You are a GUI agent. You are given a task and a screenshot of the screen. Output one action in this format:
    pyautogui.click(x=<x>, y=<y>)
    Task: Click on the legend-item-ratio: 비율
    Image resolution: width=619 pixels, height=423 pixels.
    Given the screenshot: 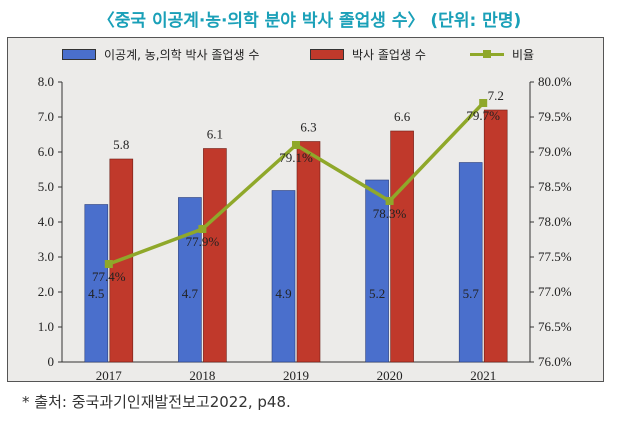 What is the action you would take?
    pyautogui.click(x=502, y=54)
    